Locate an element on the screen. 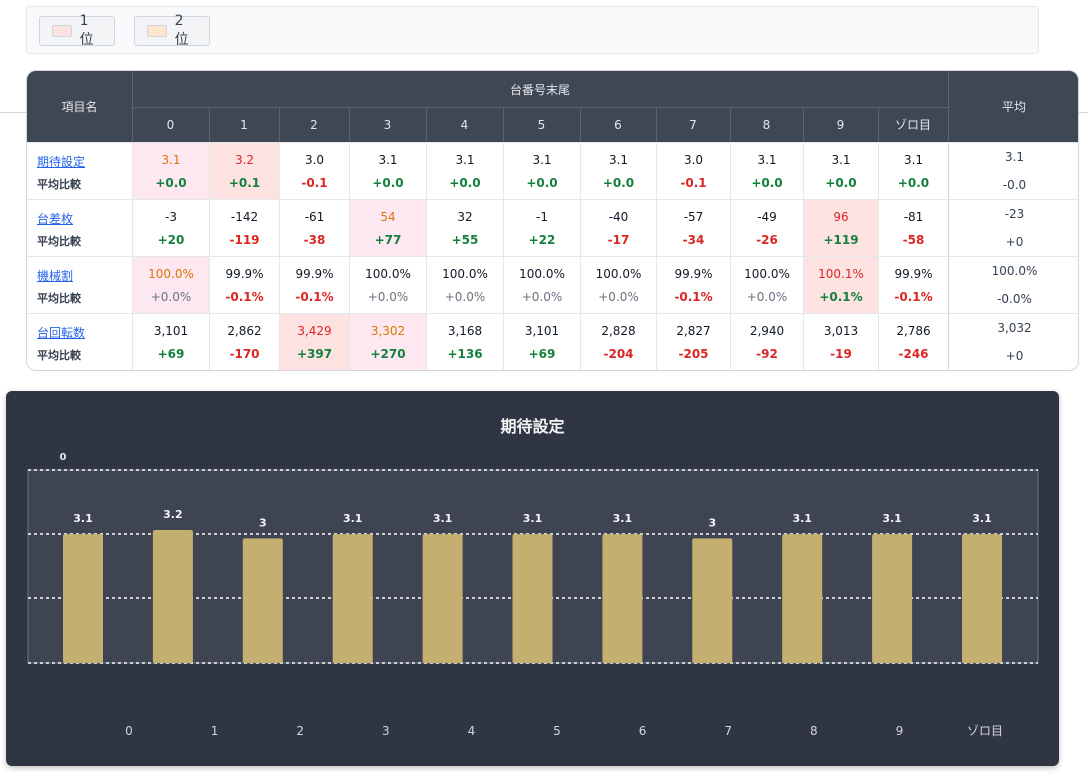 Image resolution: width=1088 pixels, height=778 pixels. cell-diff: +0.1 is located at coordinates (244, 183).